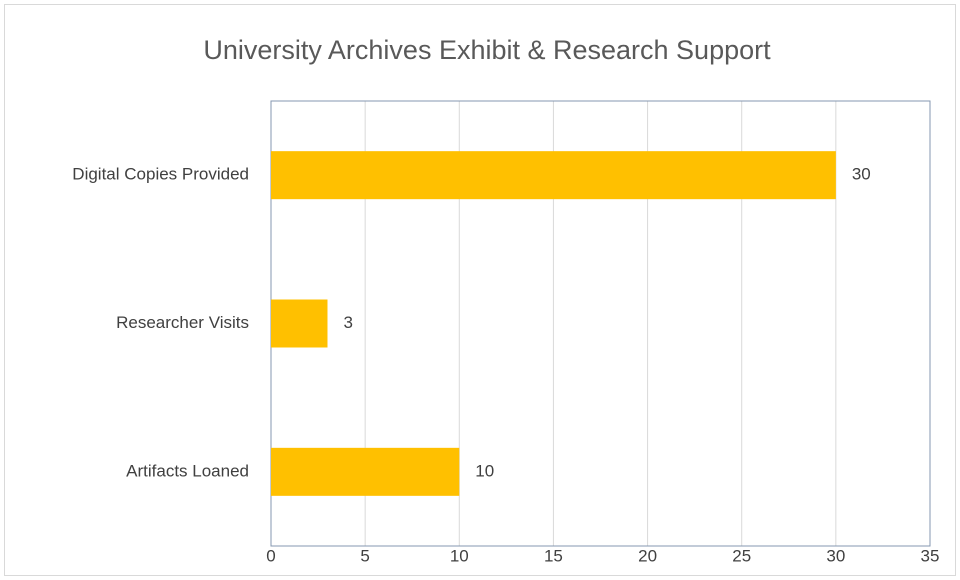 The width and height of the screenshot is (960, 580). What do you see at coordinates (182, 322) in the screenshot?
I see `y-tick-label: Researcher Visits` at bounding box center [182, 322].